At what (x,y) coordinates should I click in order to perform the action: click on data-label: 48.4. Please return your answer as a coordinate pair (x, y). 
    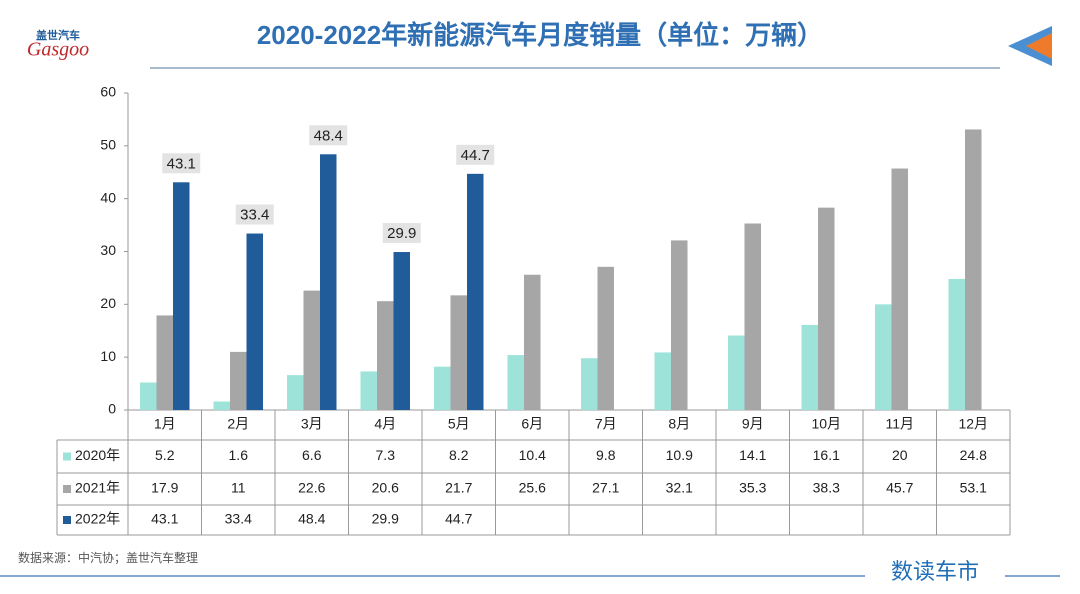
    Looking at the image, I should click on (328, 135).